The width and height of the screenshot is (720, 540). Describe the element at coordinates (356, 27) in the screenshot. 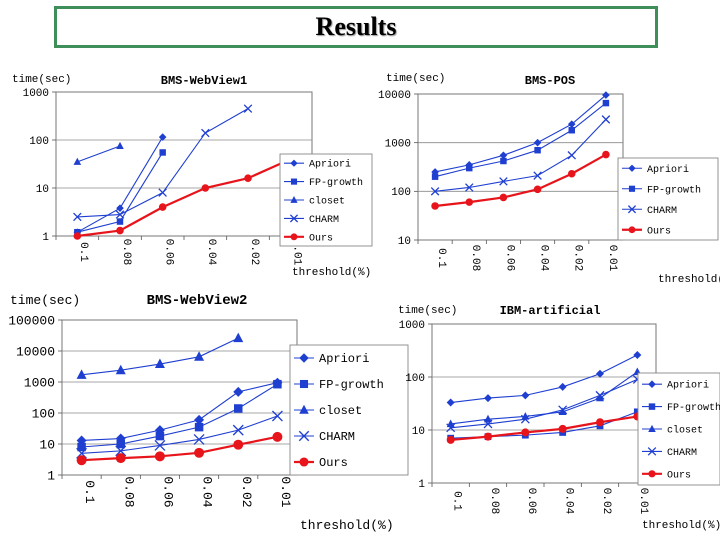

I see `title-box: Results` at that location.